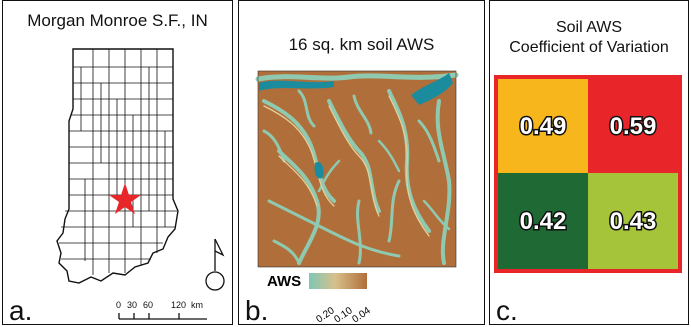 The image size is (691, 327). I want to click on cv-value: 0.49, so click(543, 126).